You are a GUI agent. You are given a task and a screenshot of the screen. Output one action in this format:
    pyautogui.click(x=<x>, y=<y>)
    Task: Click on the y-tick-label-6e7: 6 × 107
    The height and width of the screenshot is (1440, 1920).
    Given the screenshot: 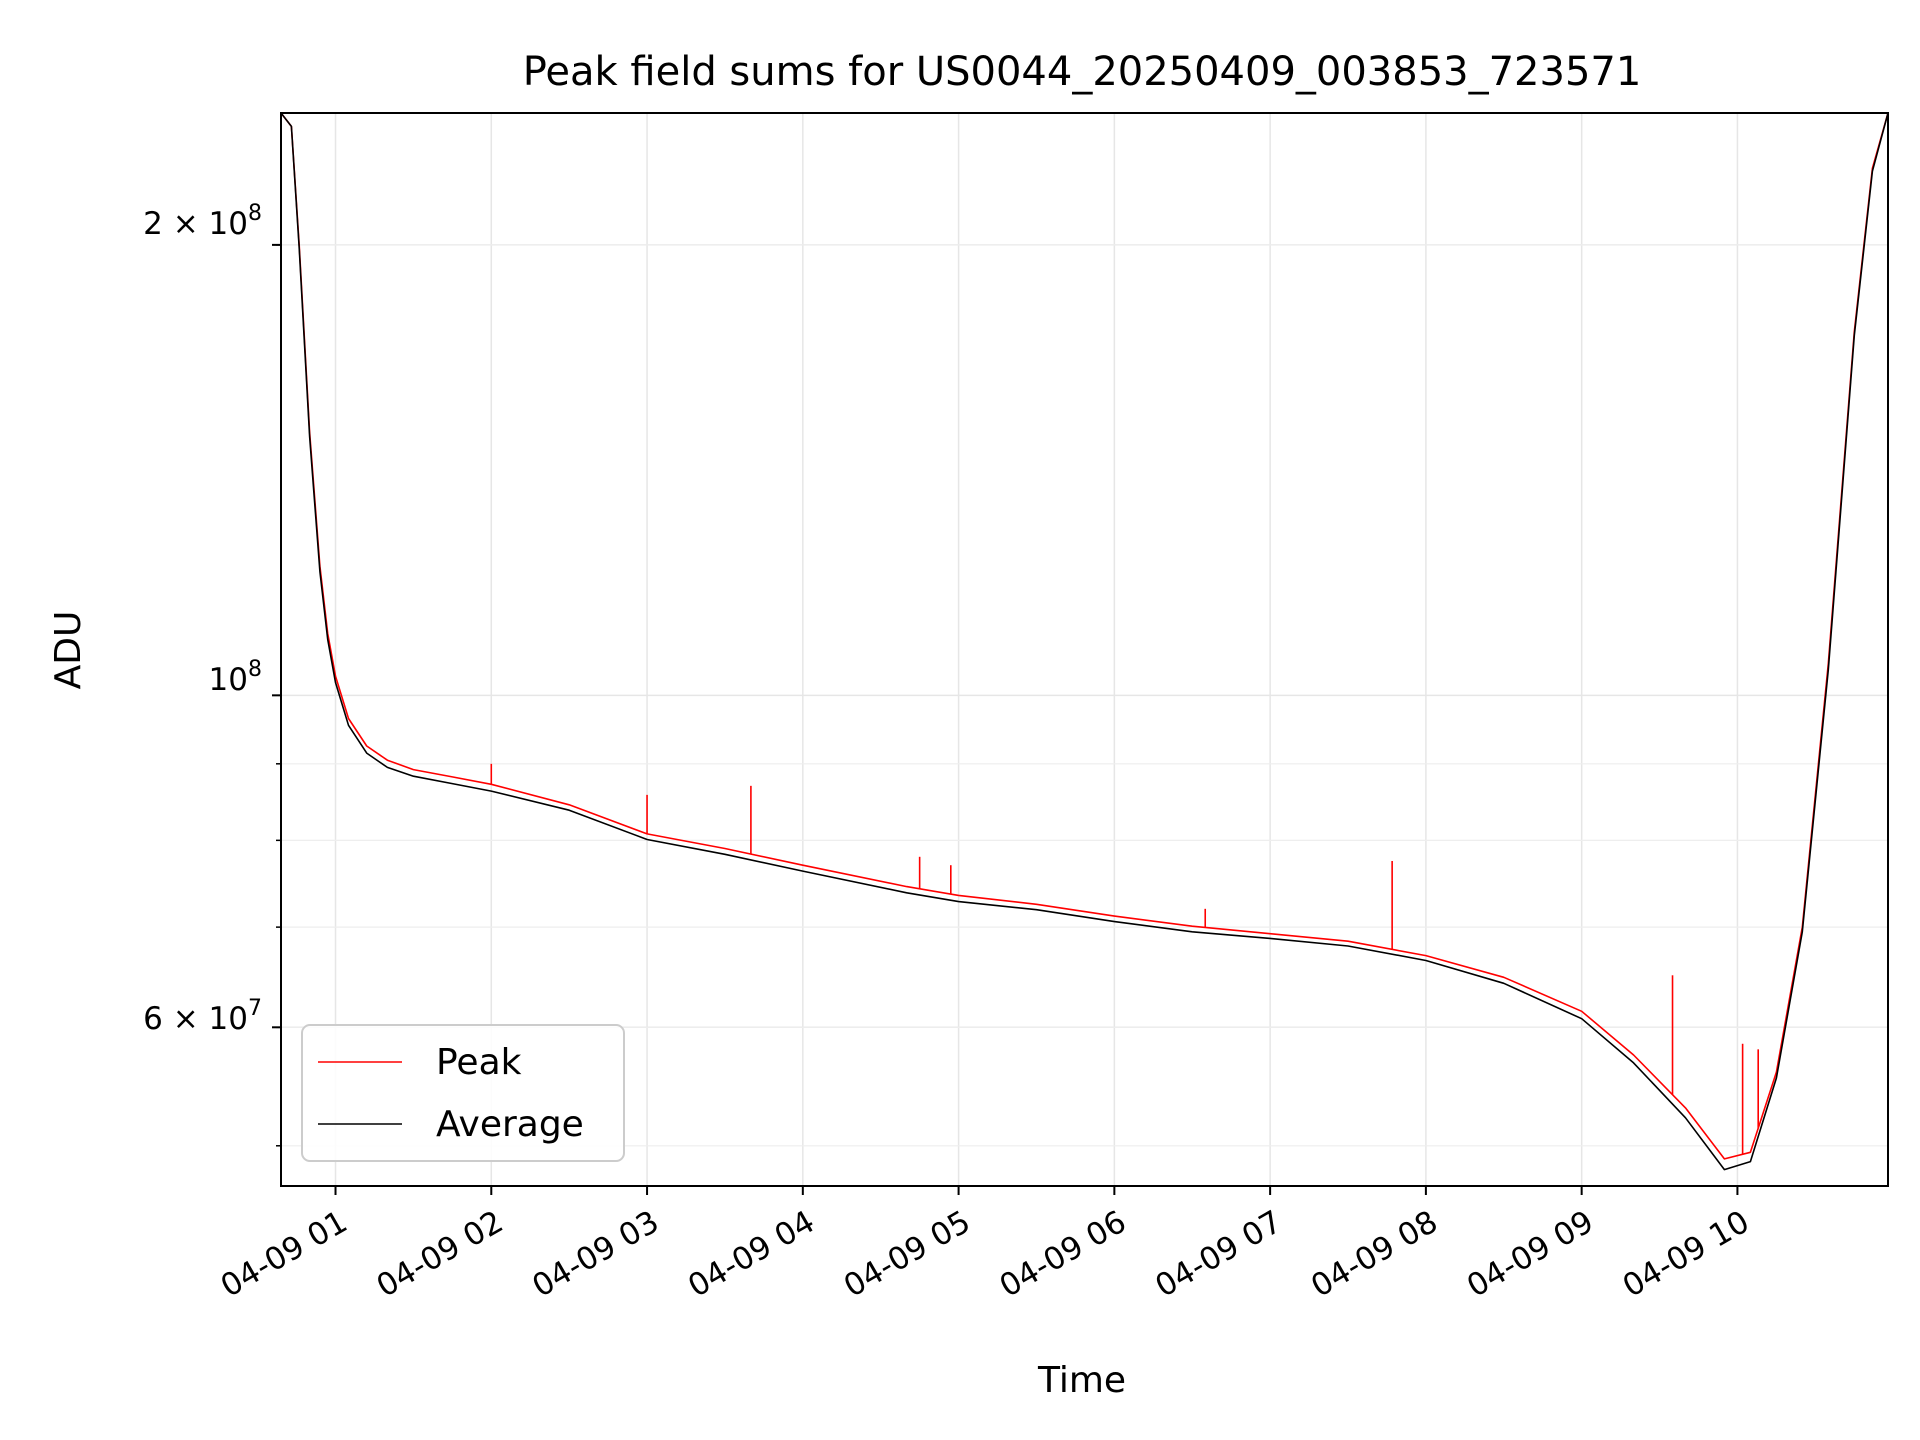 What is the action you would take?
    pyautogui.click(x=202, y=1016)
    